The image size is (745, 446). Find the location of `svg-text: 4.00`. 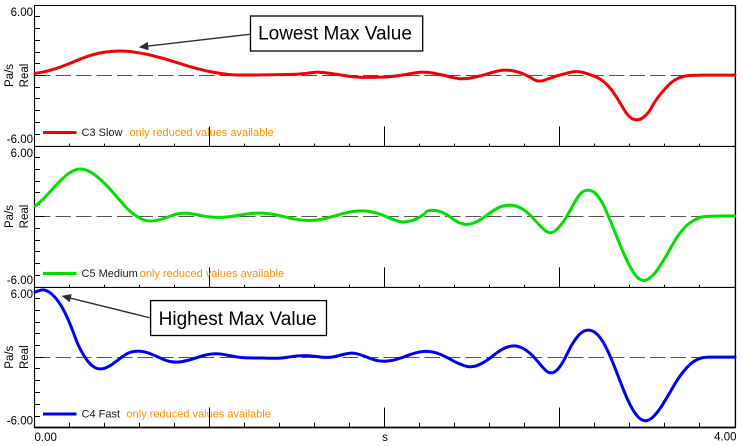

svg-text: 4.00 is located at coordinates (725, 438).